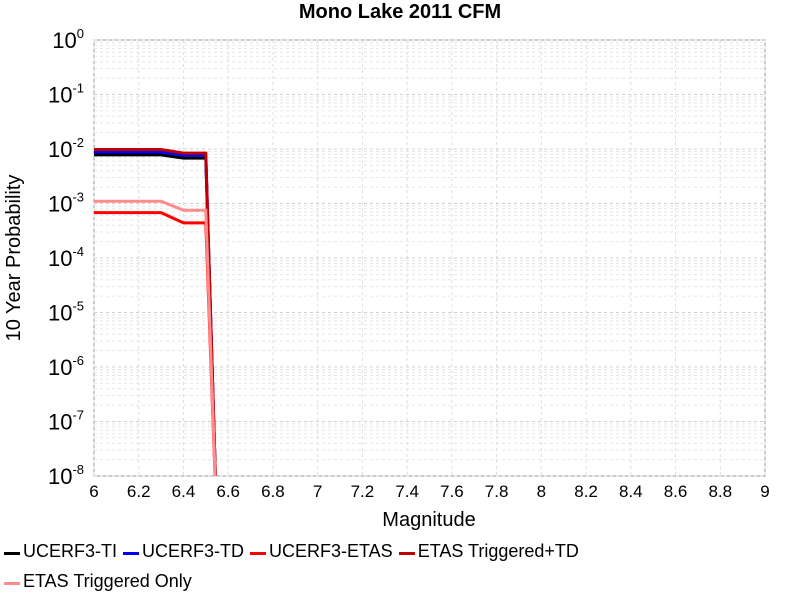 Image resolution: width=800 pixels, height=600 pixels. I want to click on legend-item-ucerf3-etas: UCERF3-ETAS, so click(321, 551).